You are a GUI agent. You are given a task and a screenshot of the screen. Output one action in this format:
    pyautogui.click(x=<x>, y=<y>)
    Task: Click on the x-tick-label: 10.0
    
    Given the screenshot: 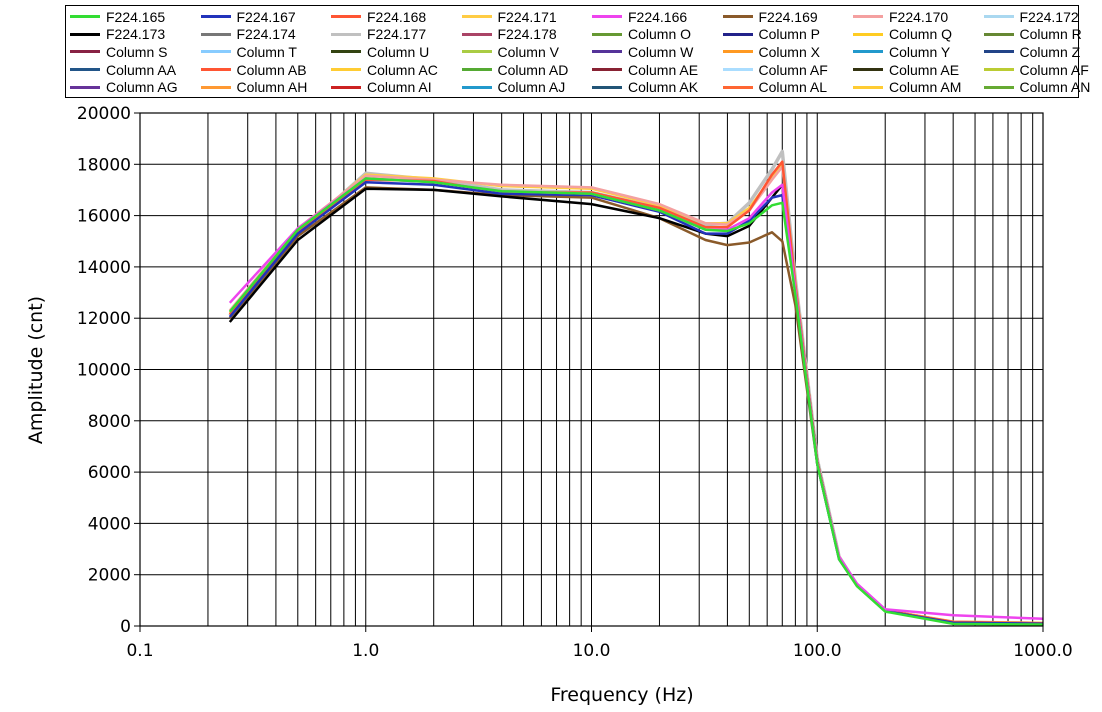 What is the action you would take?
    pyautogui.click(x=592, y=651)
    